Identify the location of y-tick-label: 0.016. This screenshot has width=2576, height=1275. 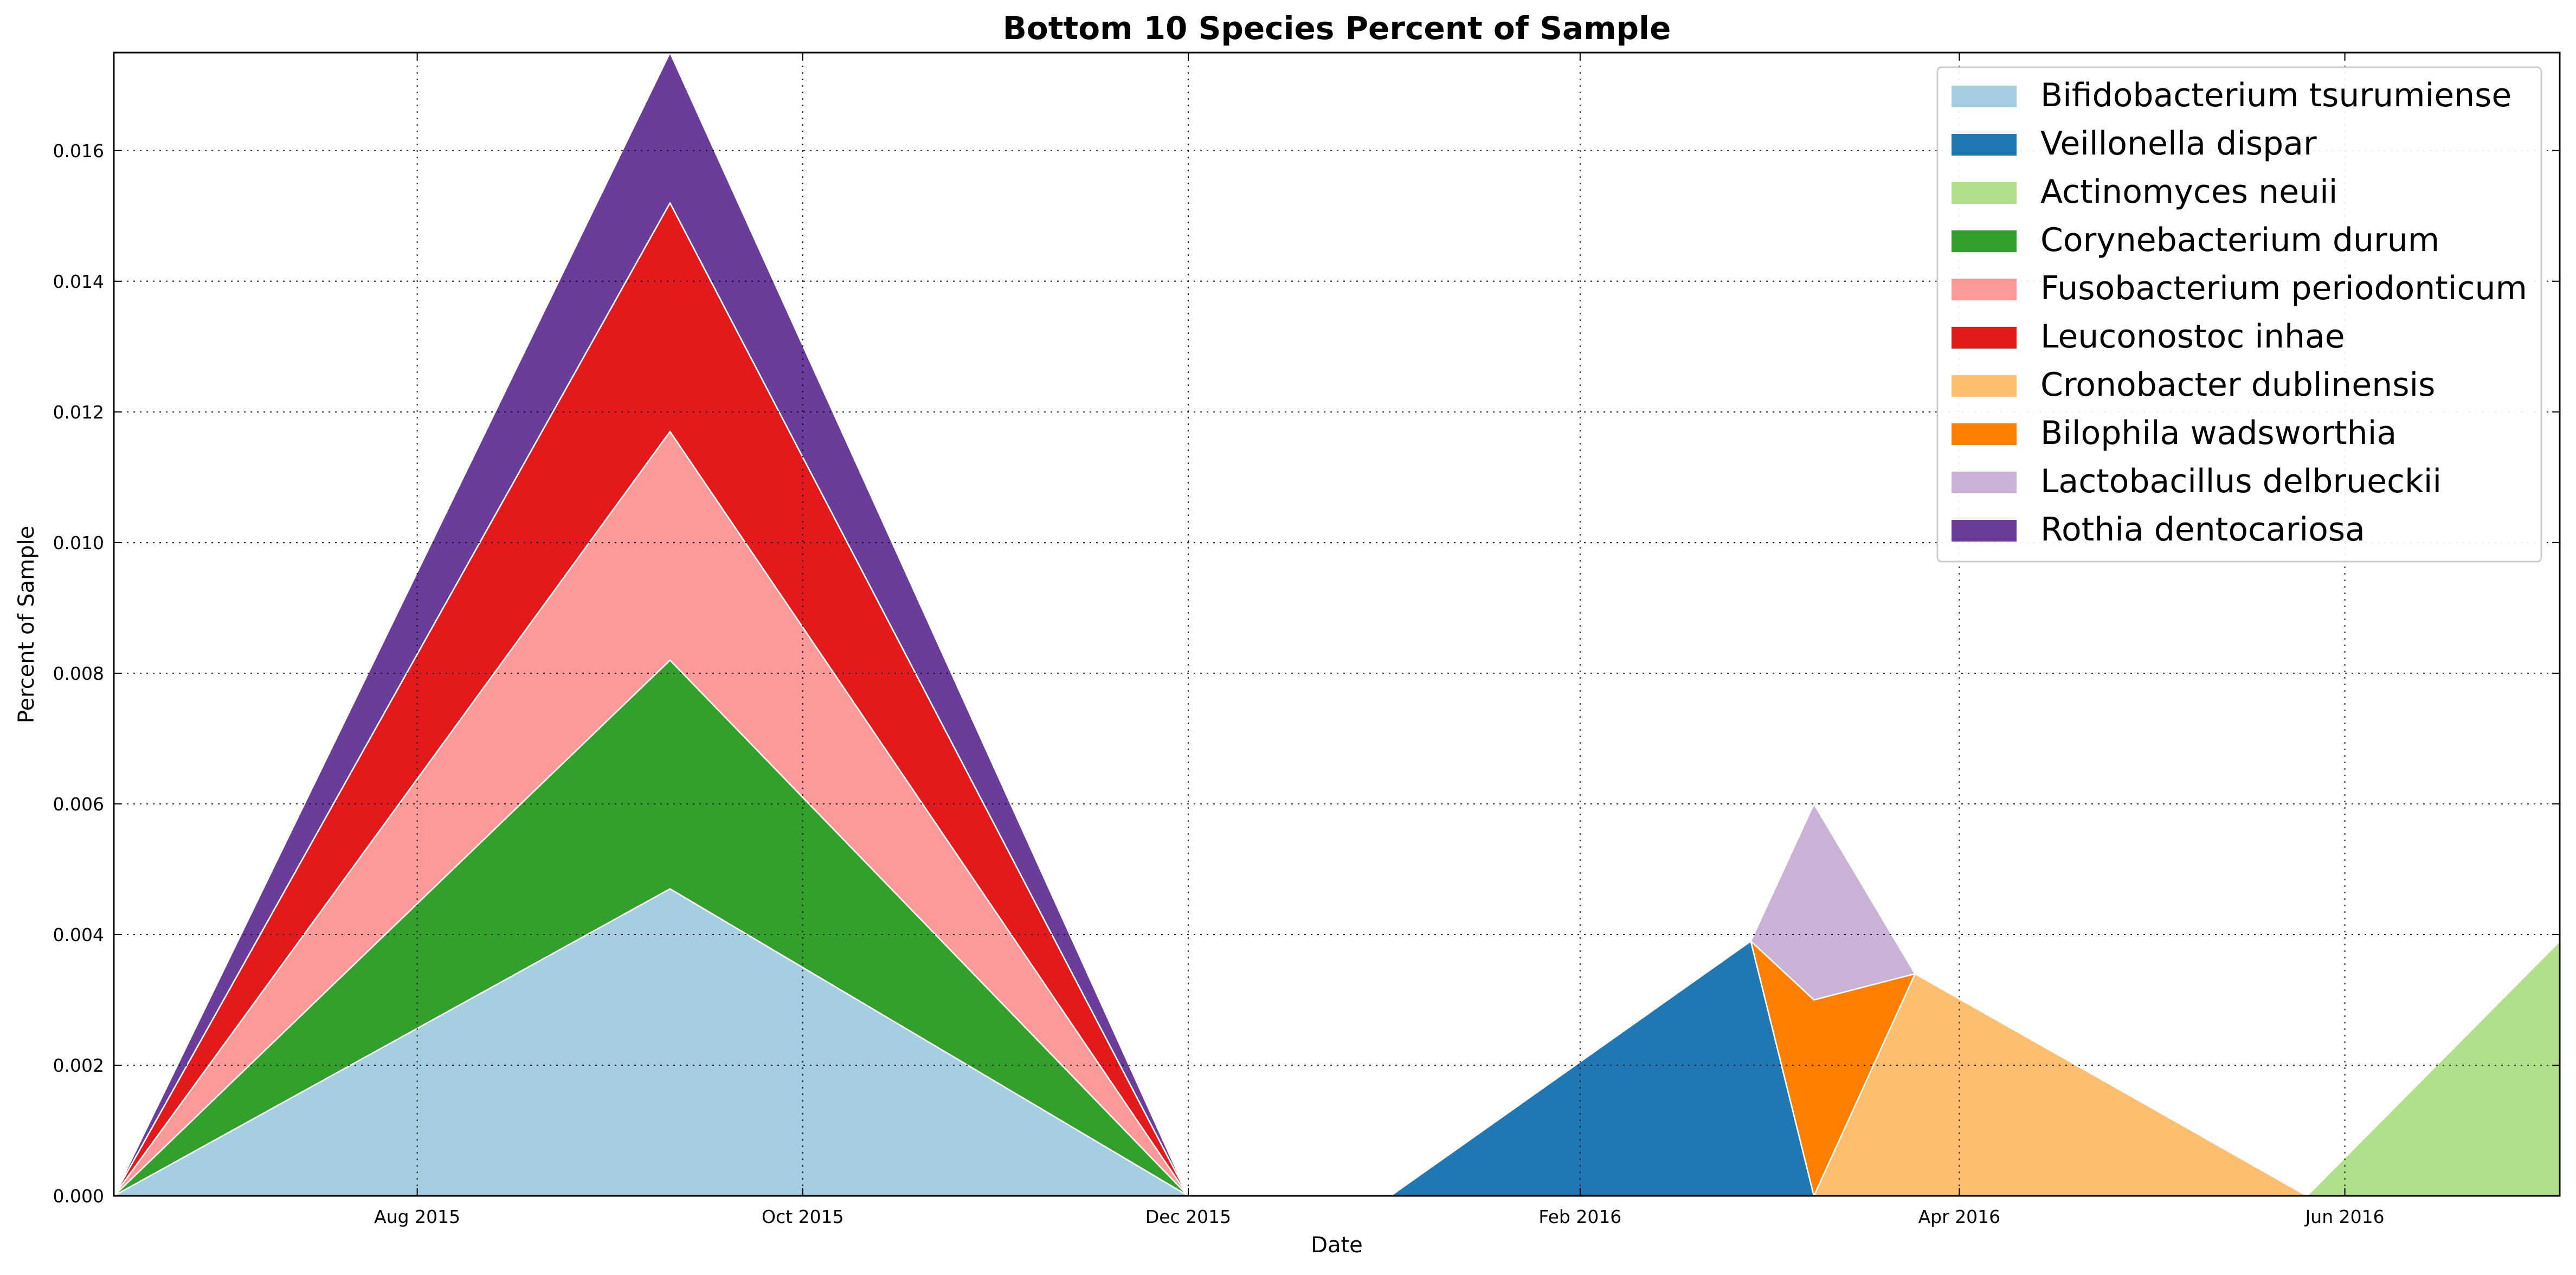
(78, 151).